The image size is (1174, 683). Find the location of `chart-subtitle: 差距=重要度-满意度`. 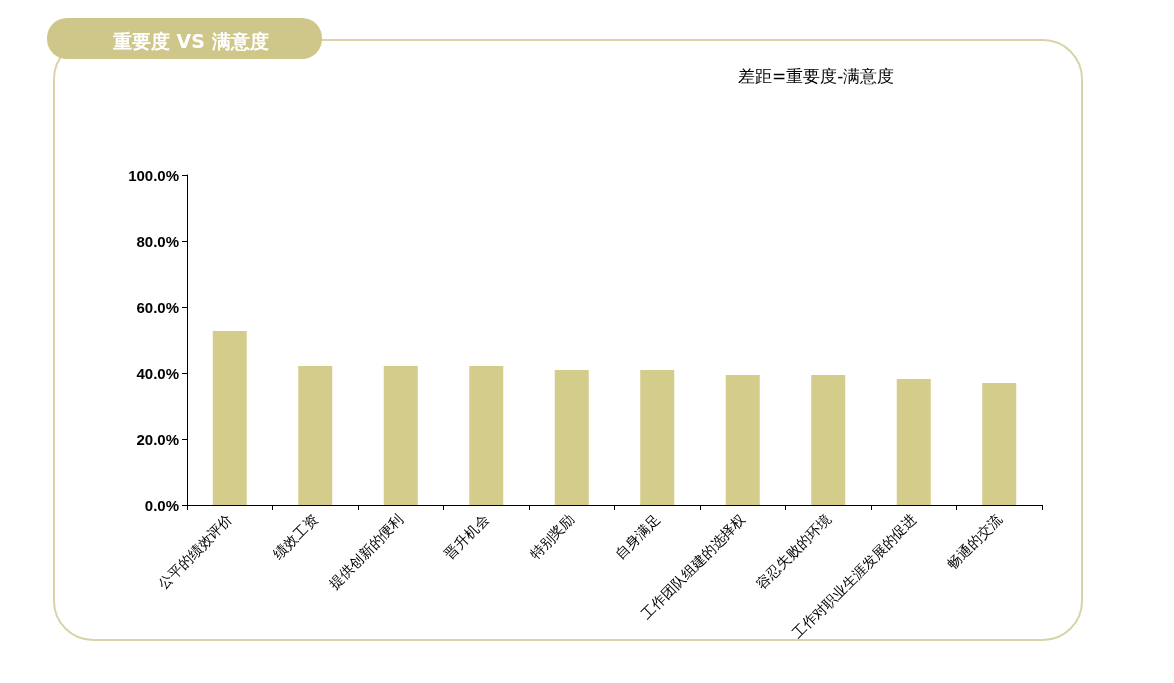

chart-subtitle: 差距=重要度-满意度 is located at coordinates (816, 75).